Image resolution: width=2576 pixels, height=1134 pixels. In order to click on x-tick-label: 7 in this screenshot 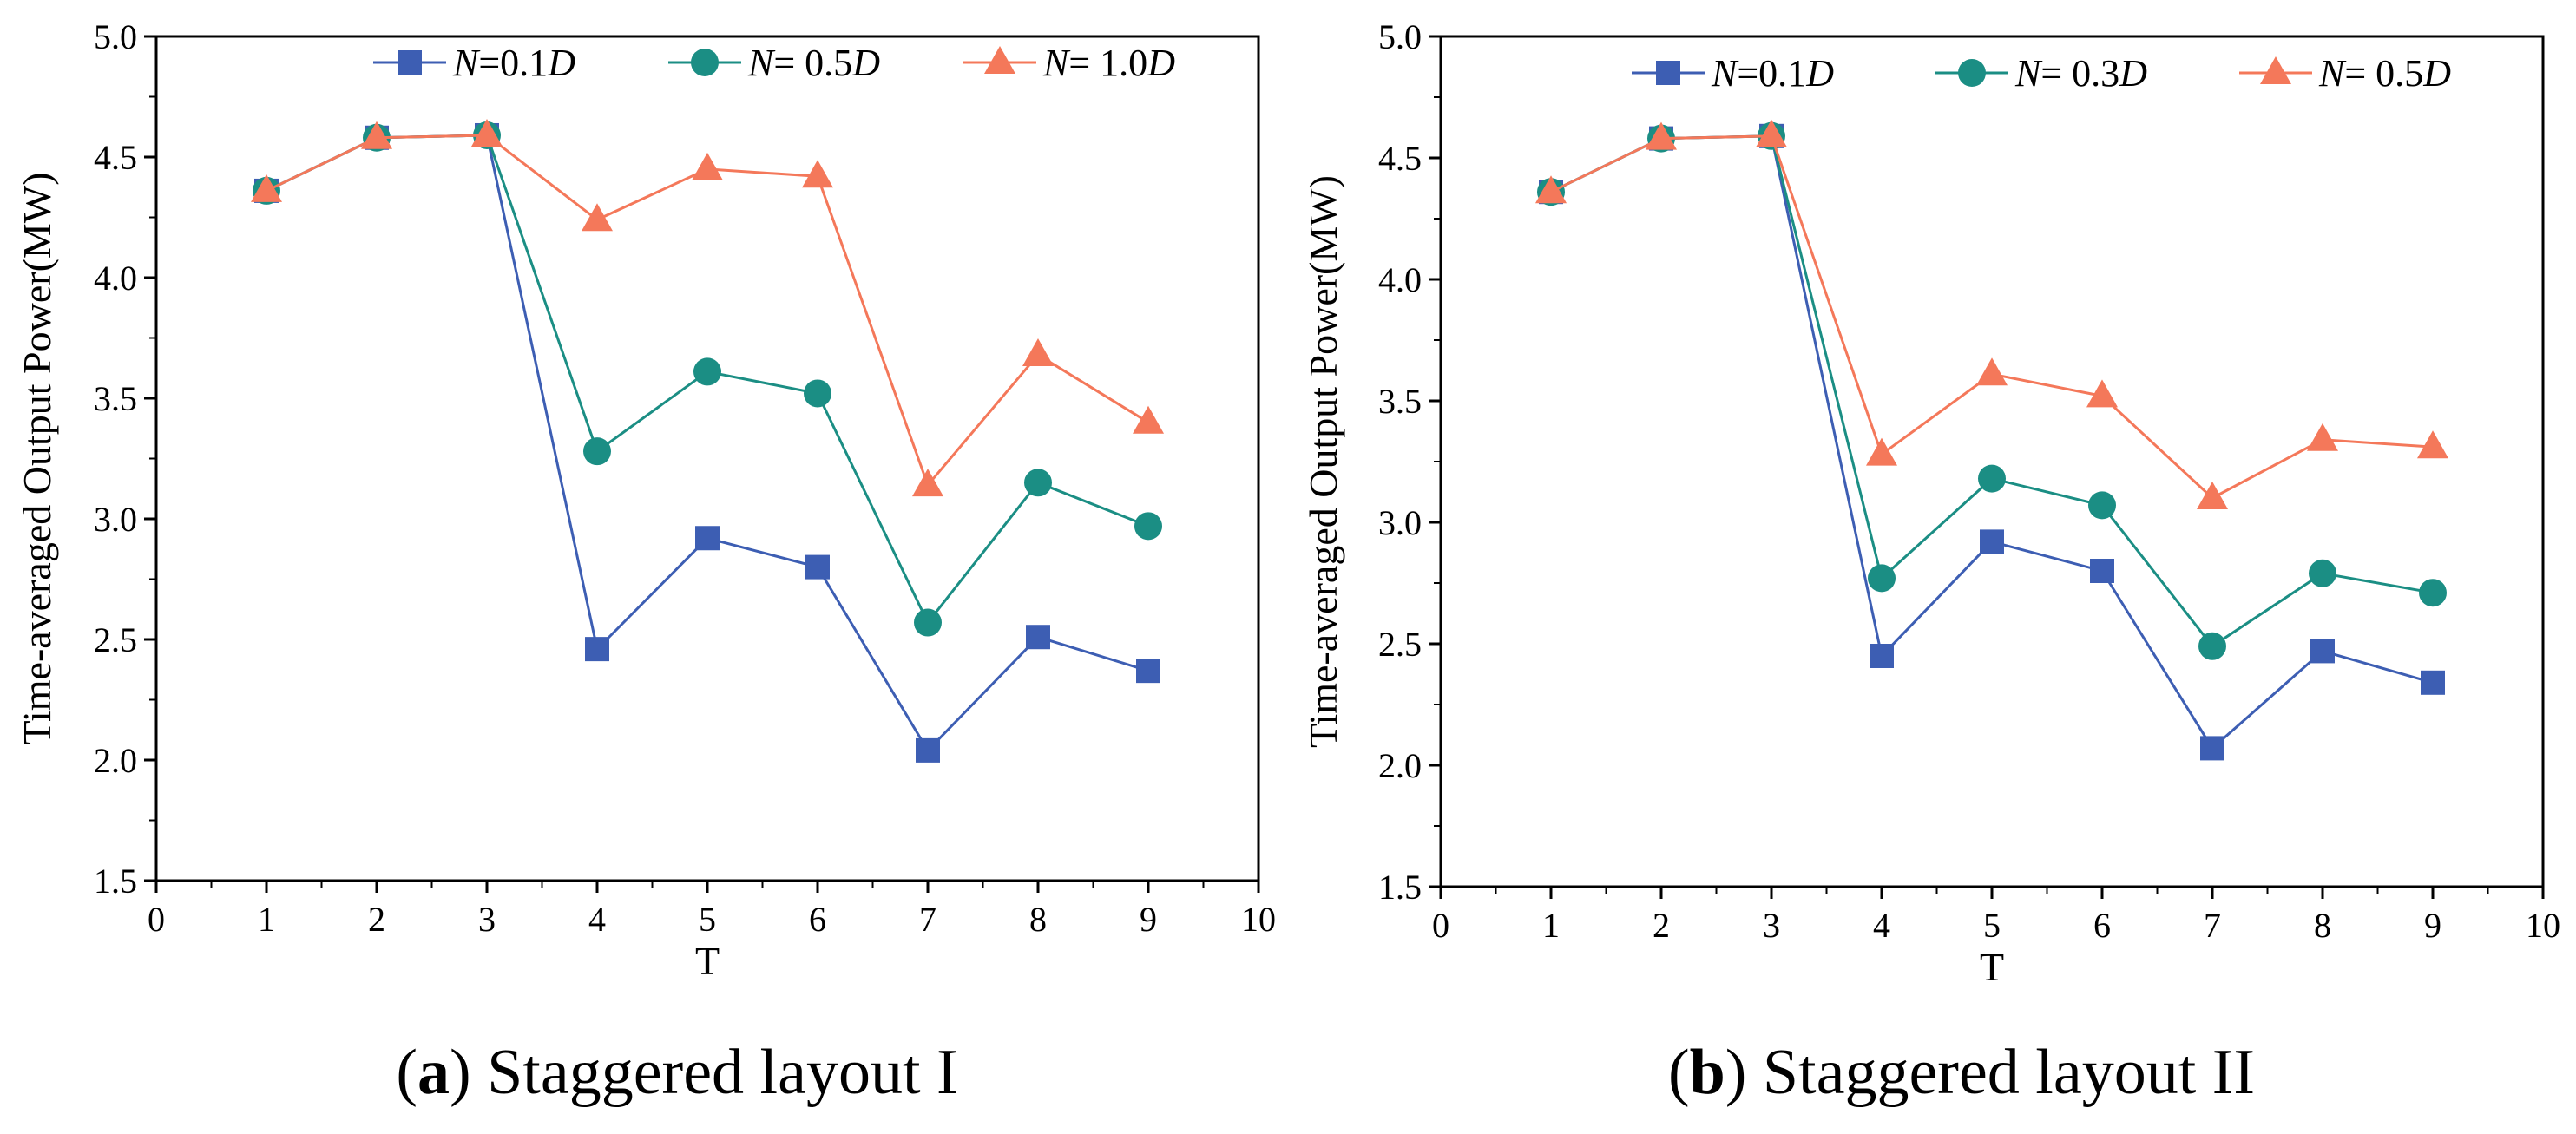, I will do `click(2212, 926)`.